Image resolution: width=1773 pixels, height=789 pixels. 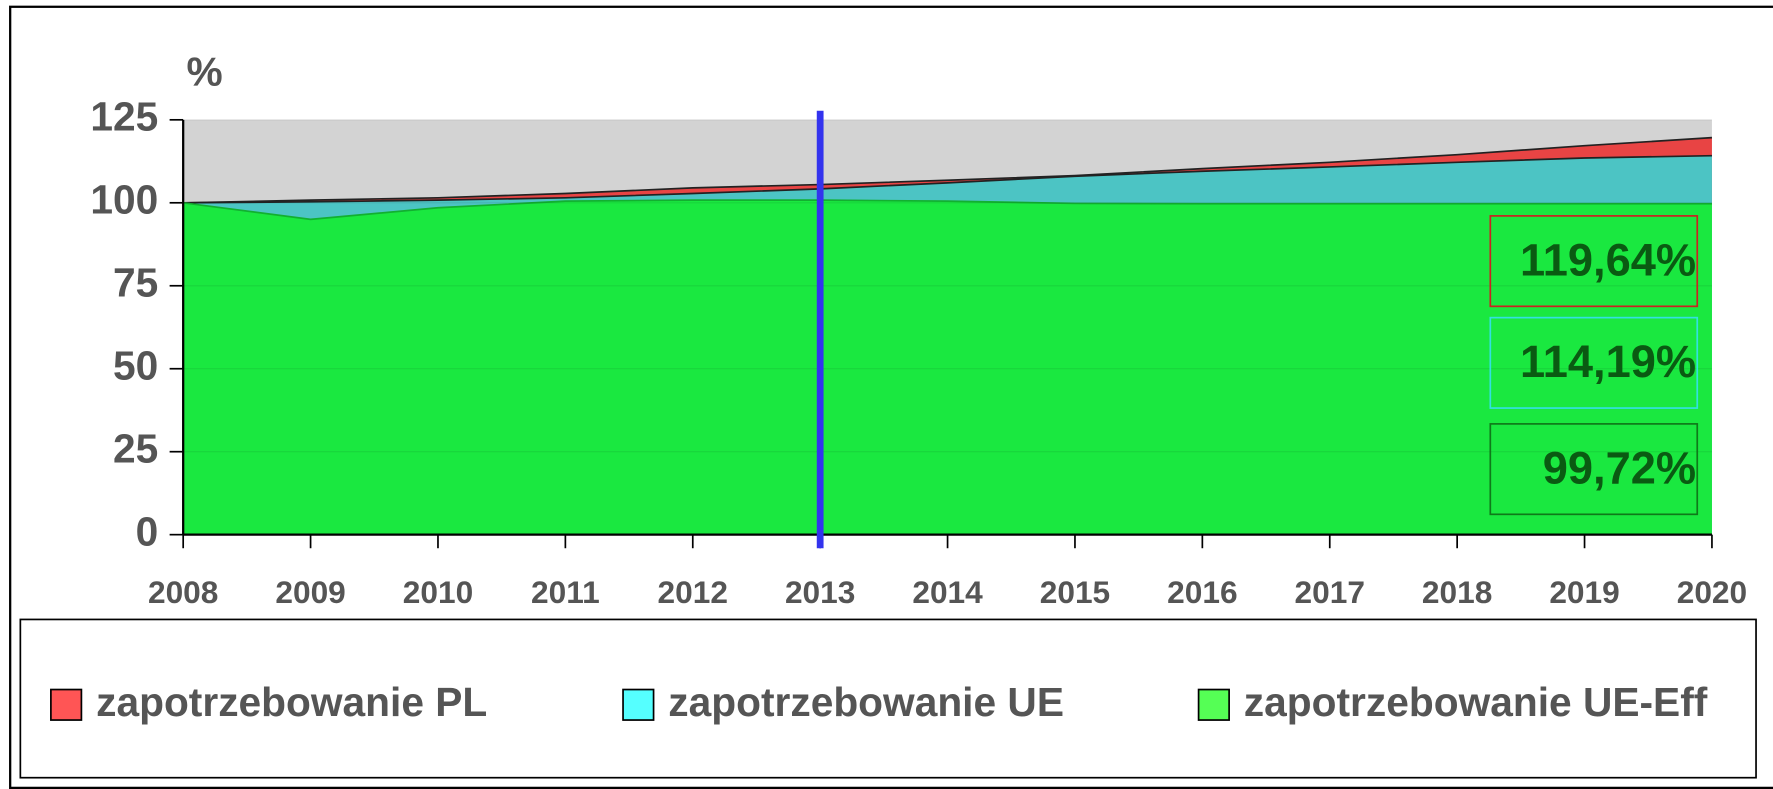 I want to click on x-tick-label: 2014, so click(x=947, y=592).